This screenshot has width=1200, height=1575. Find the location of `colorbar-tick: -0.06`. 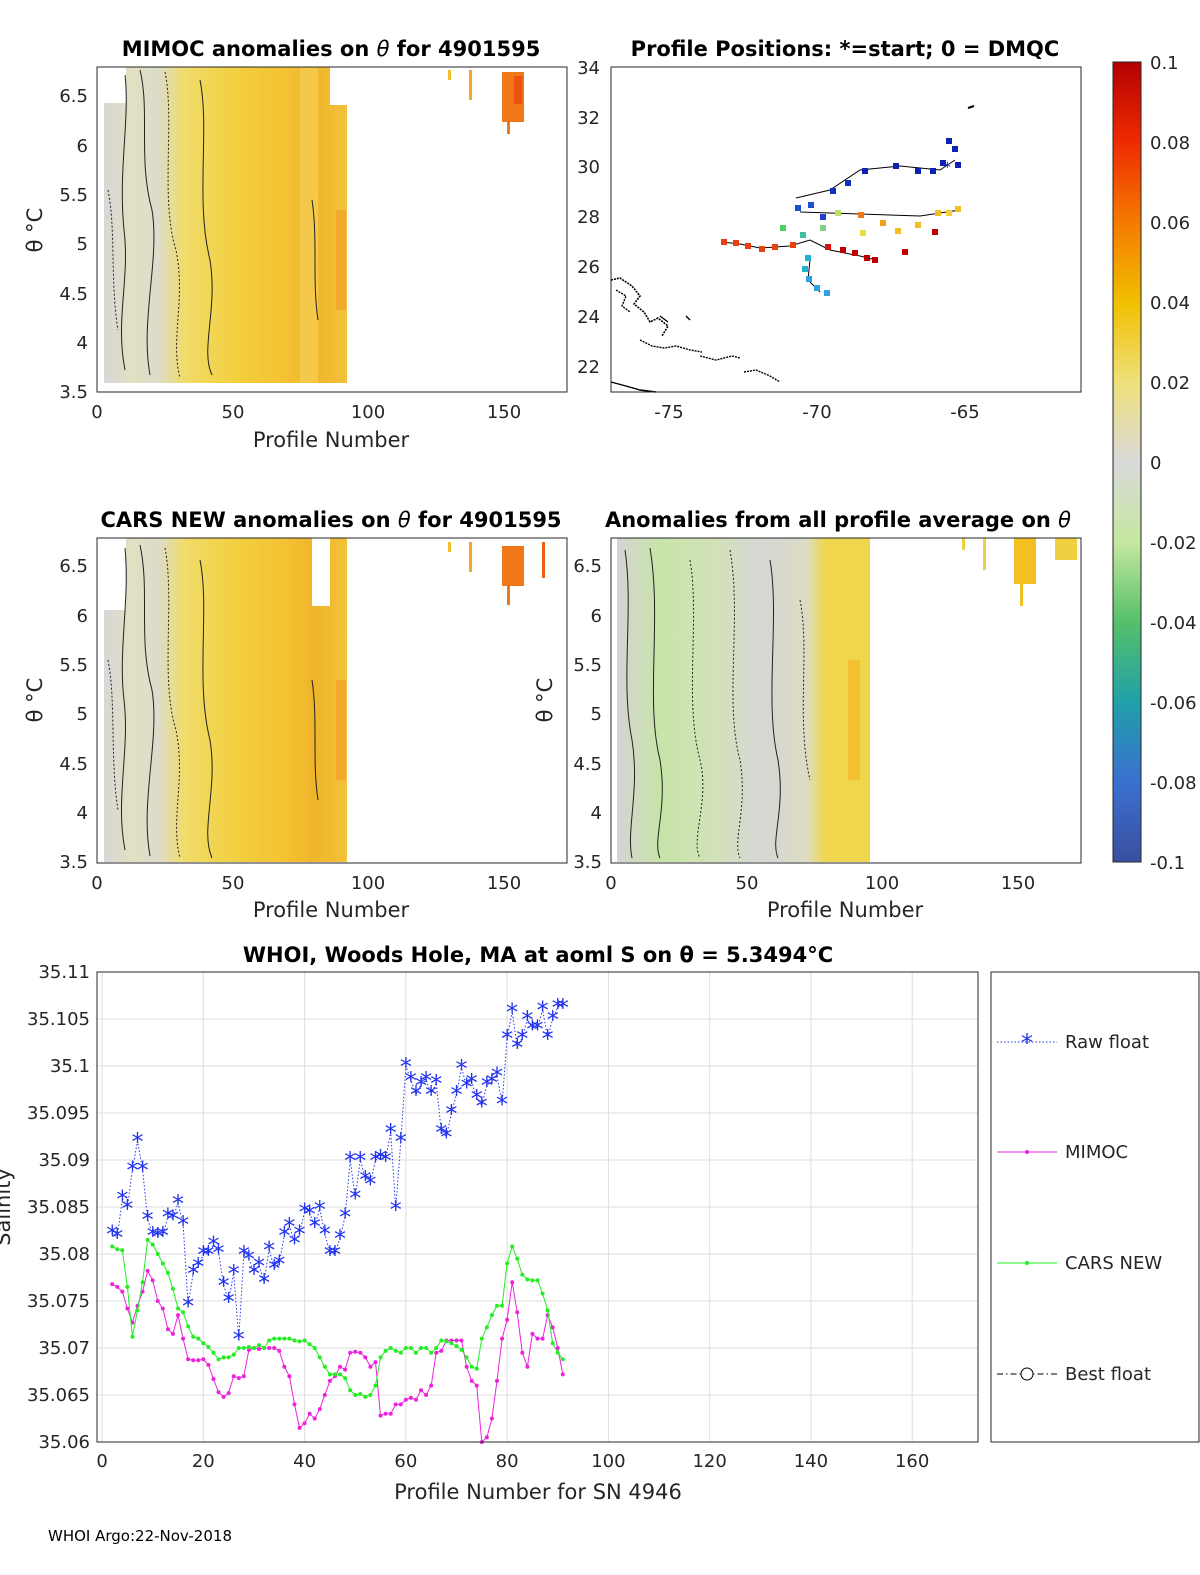

colorbar-tick: -0.06 is located at coordinates (1173, 703).